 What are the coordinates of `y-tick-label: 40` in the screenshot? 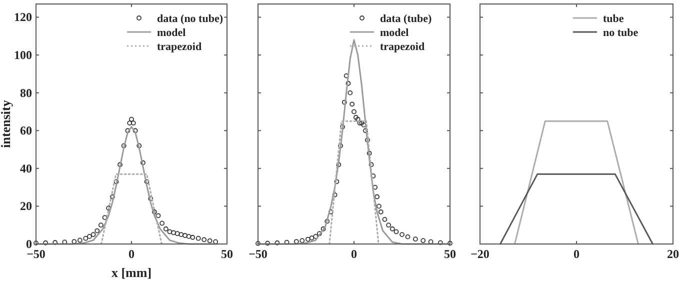 It's located at (26, 168).